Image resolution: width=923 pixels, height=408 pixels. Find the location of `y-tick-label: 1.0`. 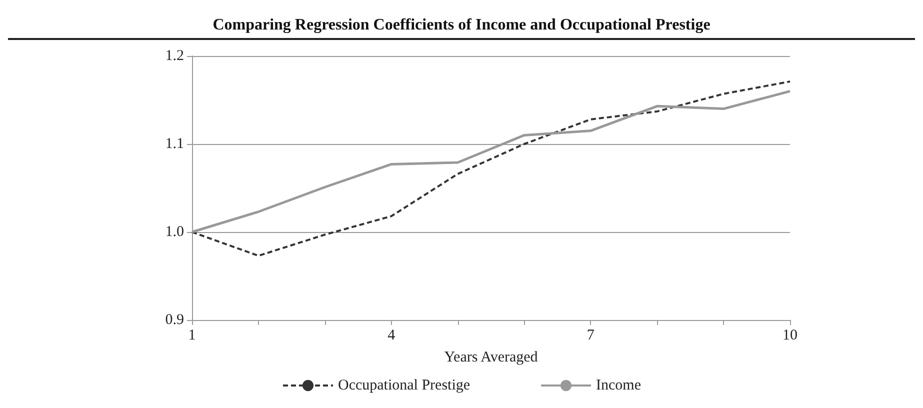

y-tick-label: 1.0 is located at coordinates (174, 232).